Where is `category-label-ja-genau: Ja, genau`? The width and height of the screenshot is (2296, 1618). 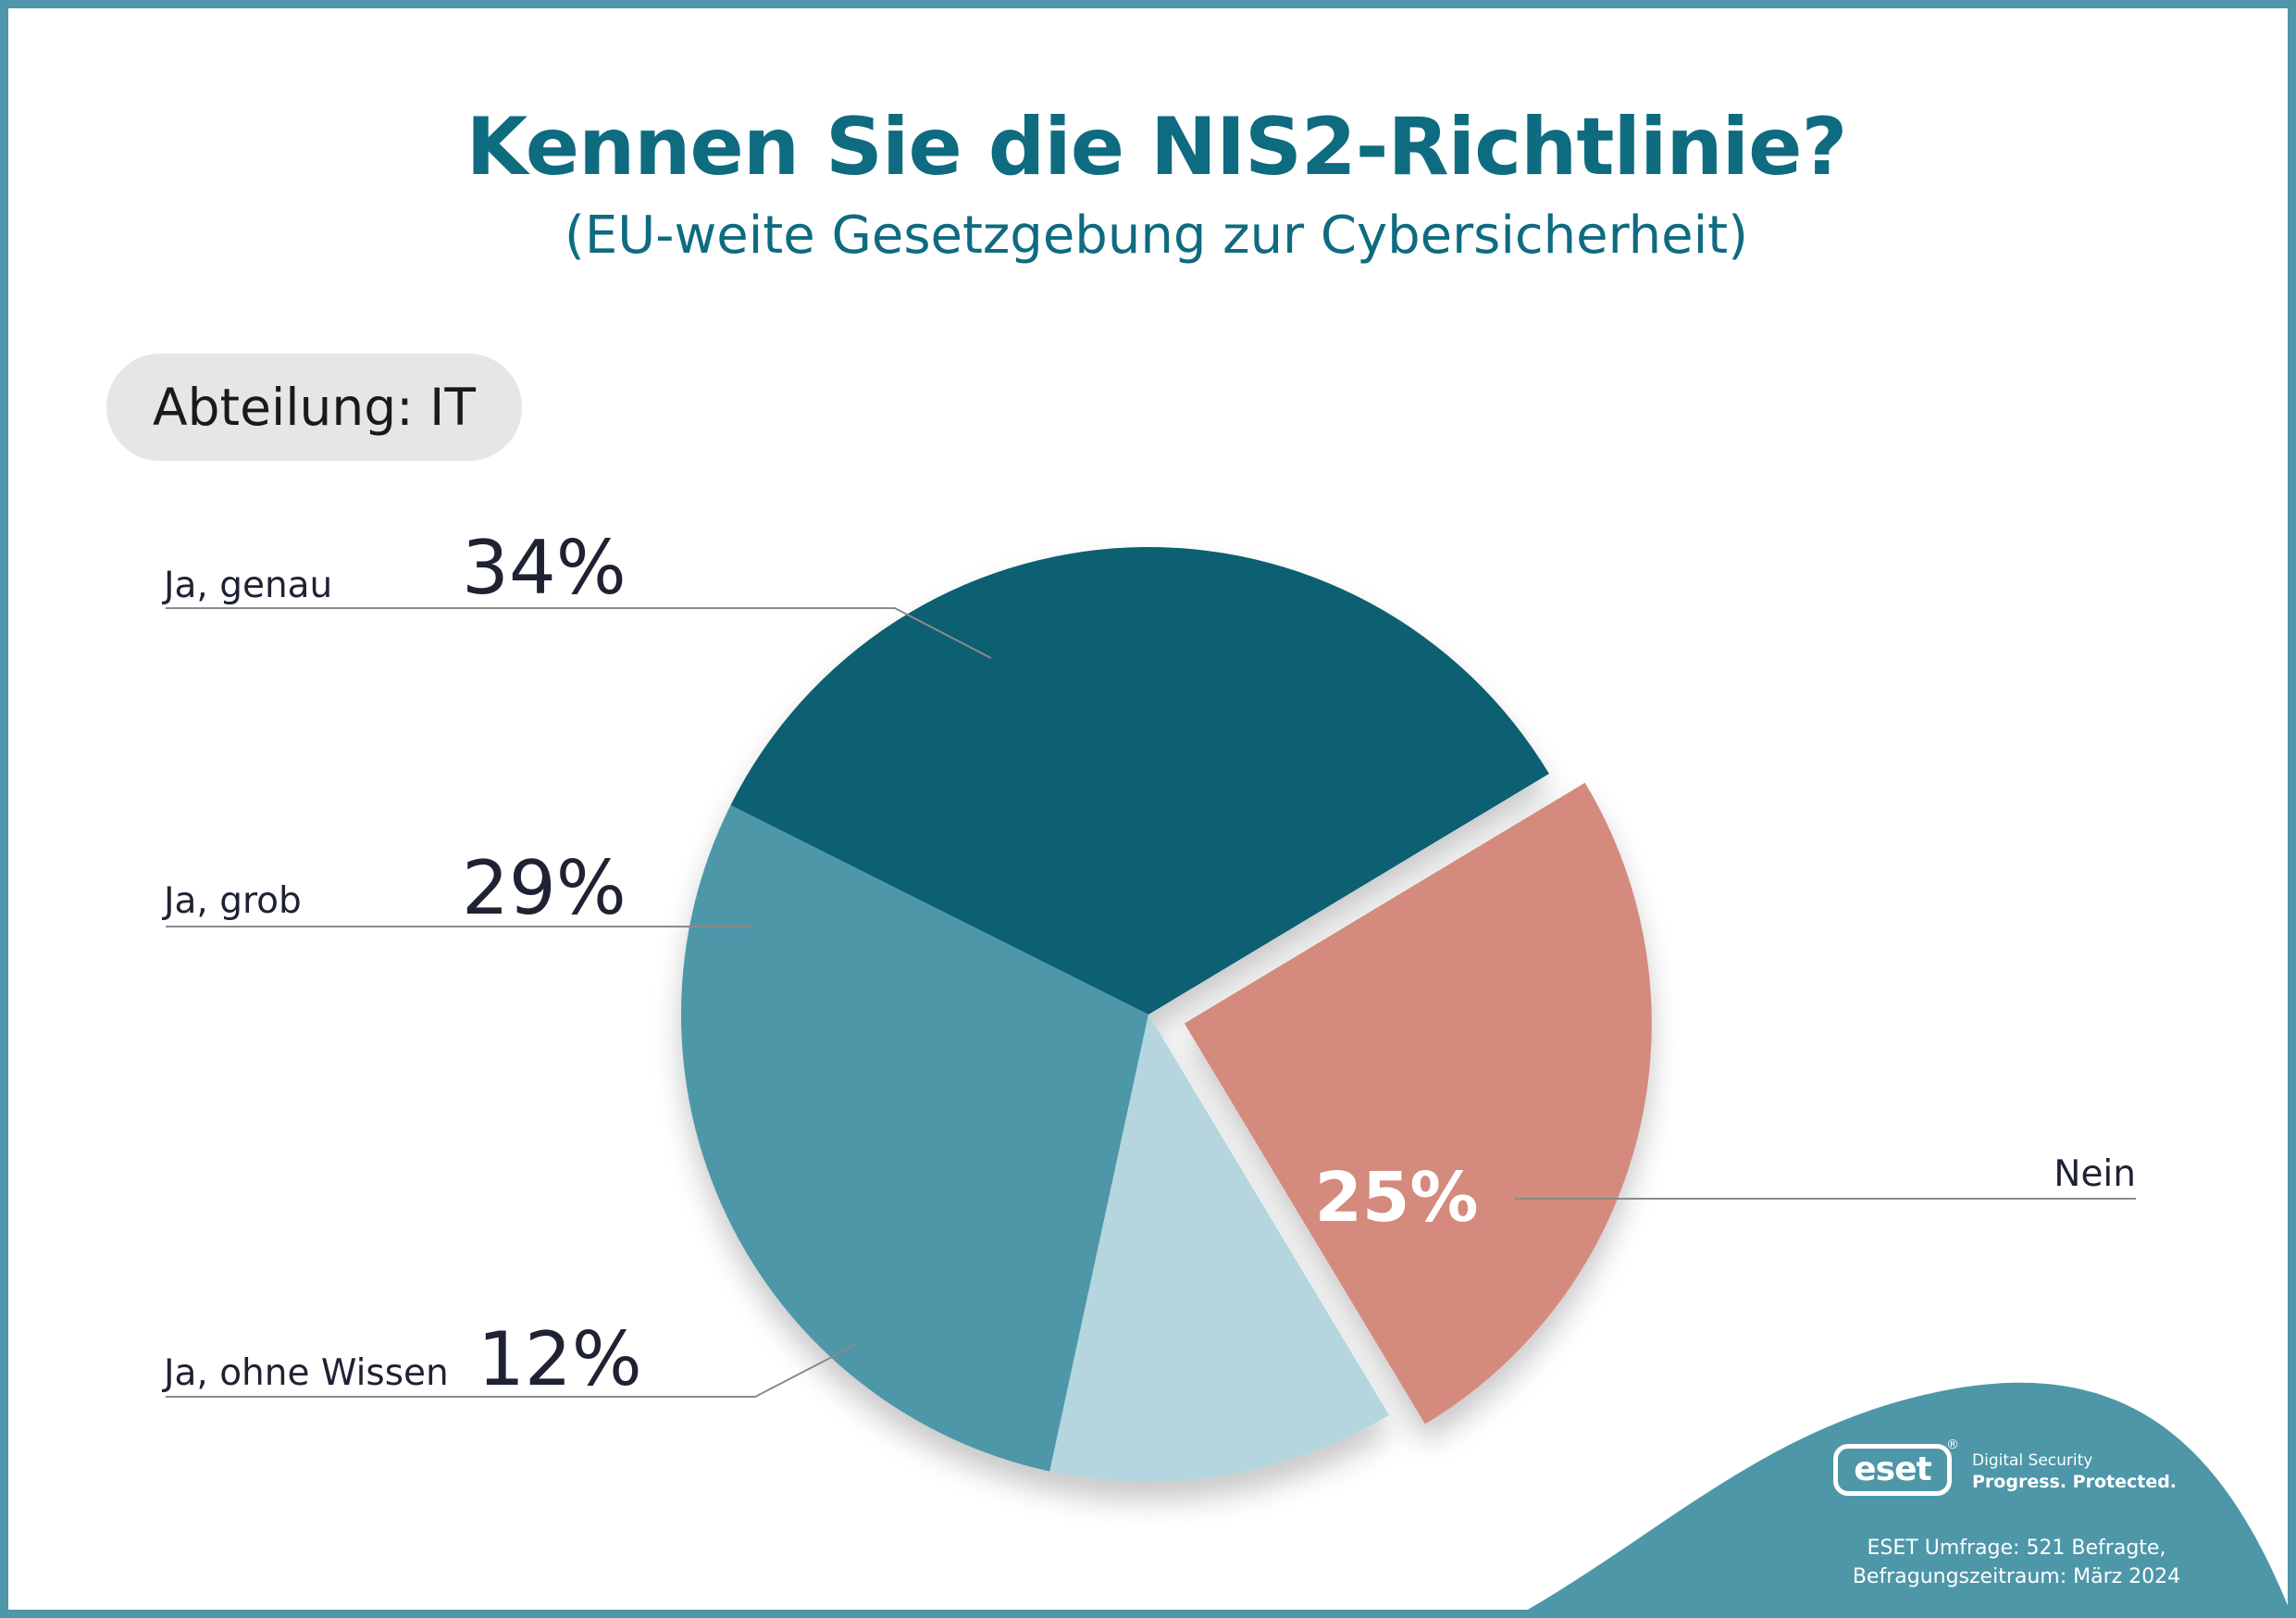 category-label-ja-genau: Ja, genau is located at coordinates (247, 585).